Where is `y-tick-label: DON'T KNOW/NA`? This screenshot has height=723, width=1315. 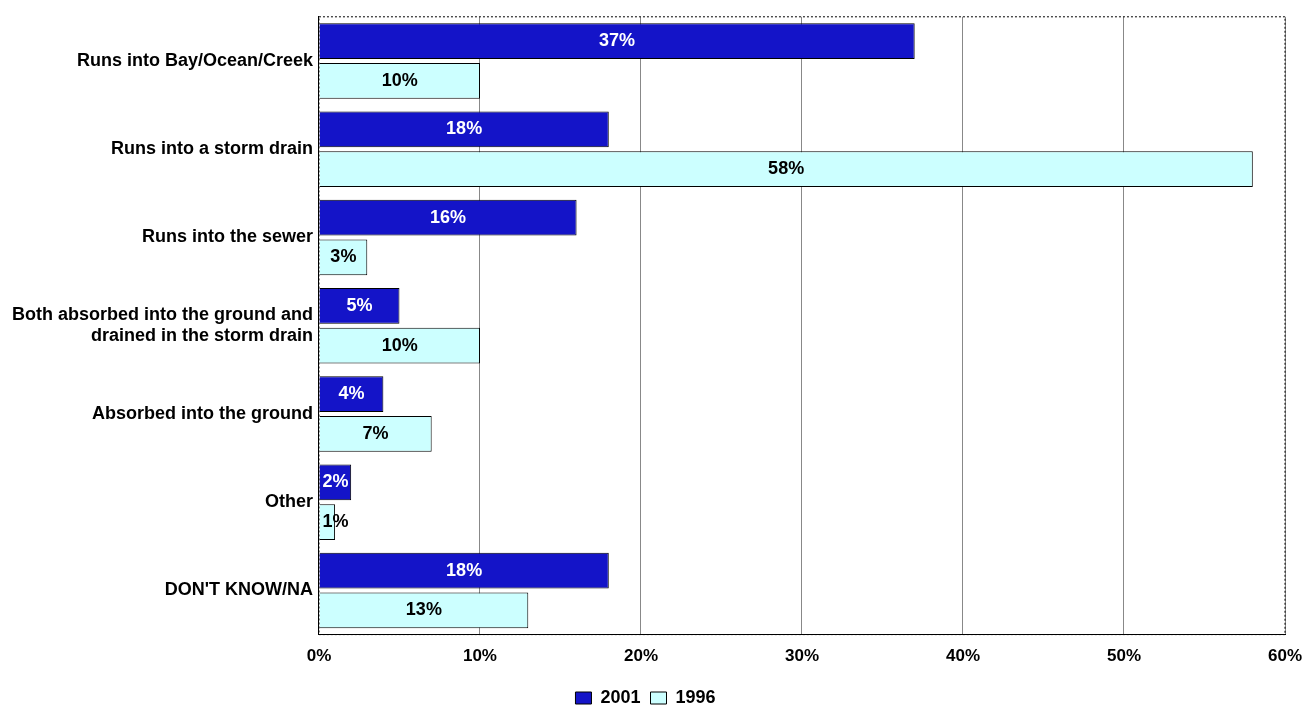
y-tick-label: DON'T KNOW/NA is located at coordinates (238, 589).